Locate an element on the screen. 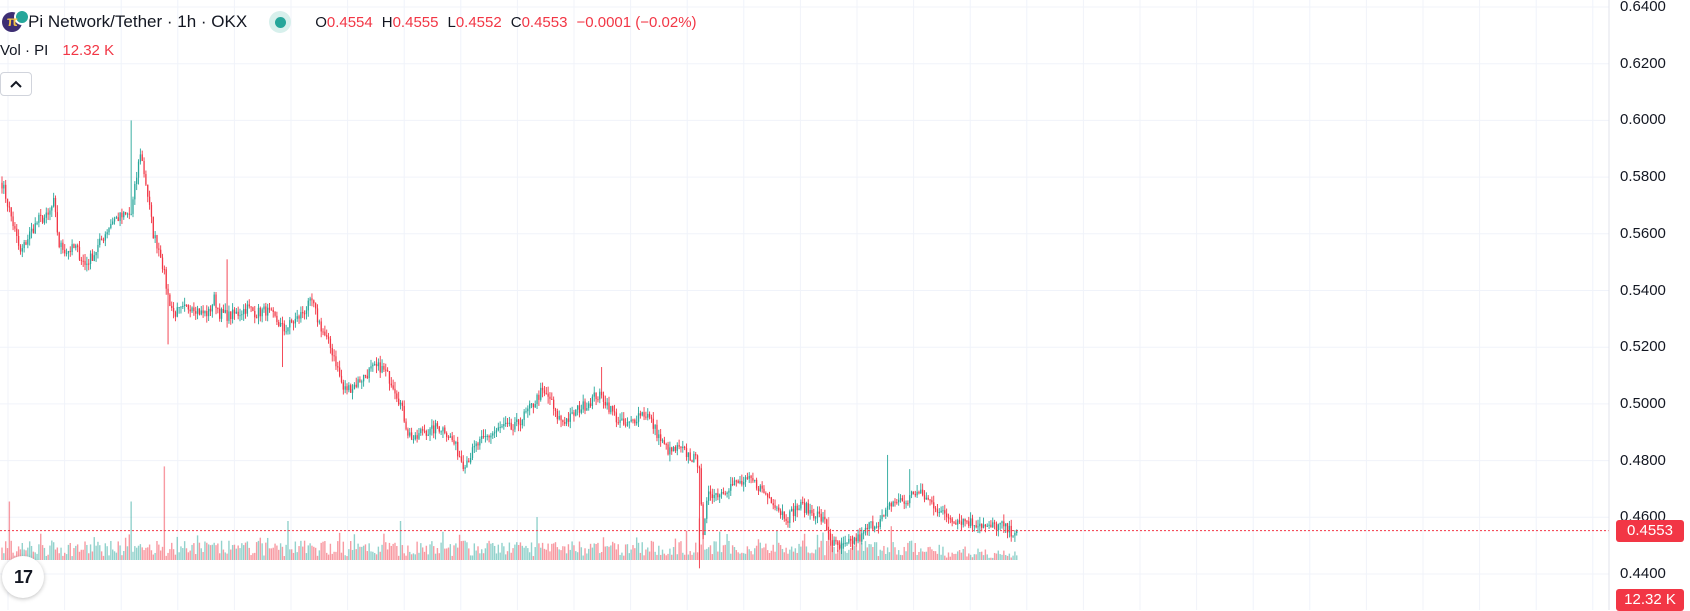 Image resolution: width=1690 pixels, height=611 pixels. collapse-legend-button is located at coordinates (16, 84).